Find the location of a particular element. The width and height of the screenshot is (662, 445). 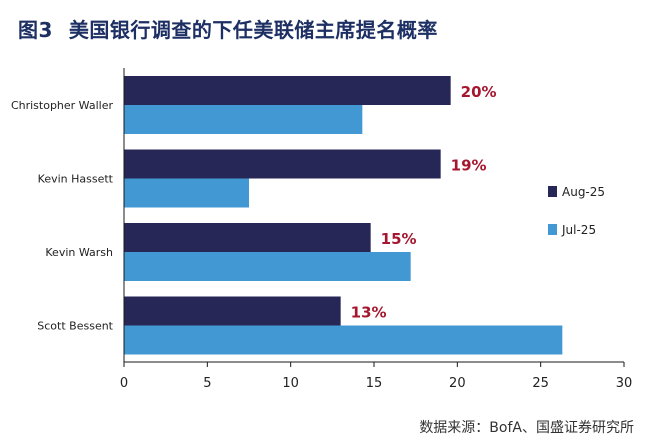

bar-jul-25-christopher-waller is located at coordinates (243, 119).